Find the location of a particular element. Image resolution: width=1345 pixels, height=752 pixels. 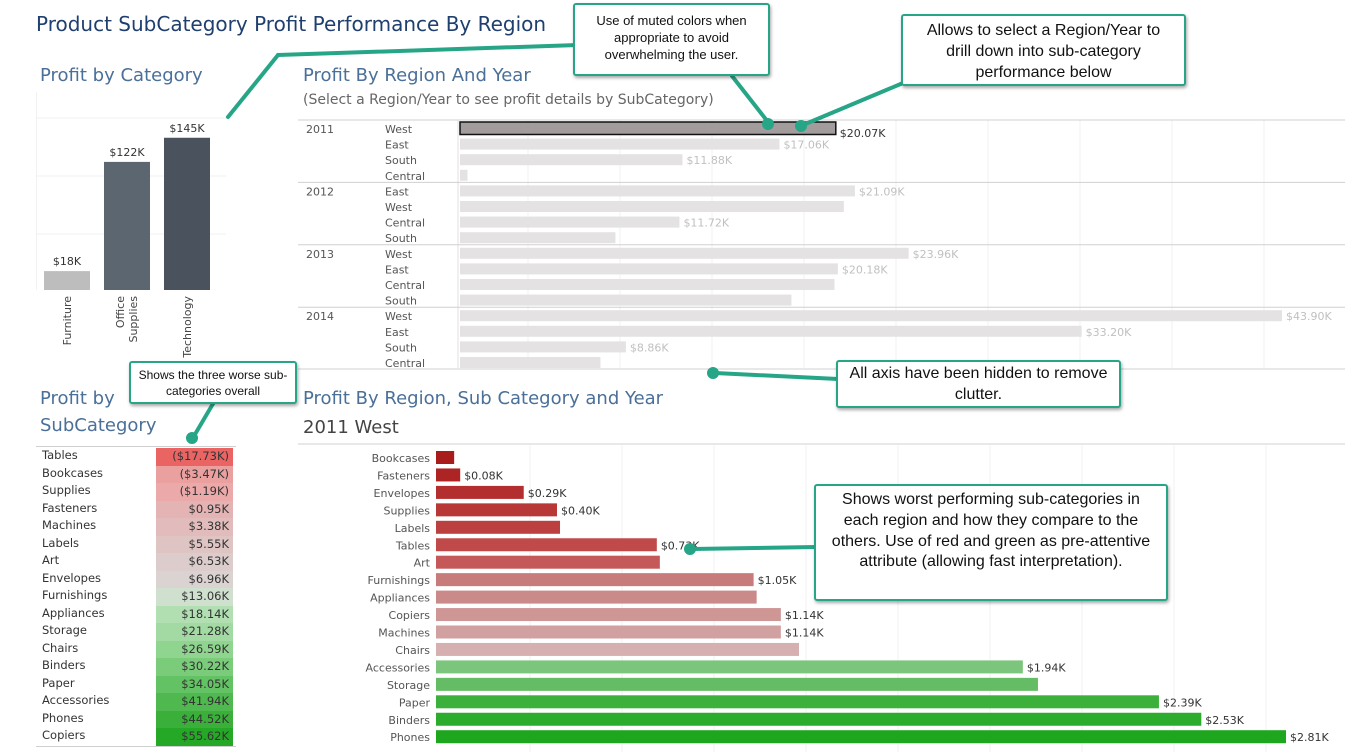

subcategory-row-label: Machines is located at coordinates (69, 525).